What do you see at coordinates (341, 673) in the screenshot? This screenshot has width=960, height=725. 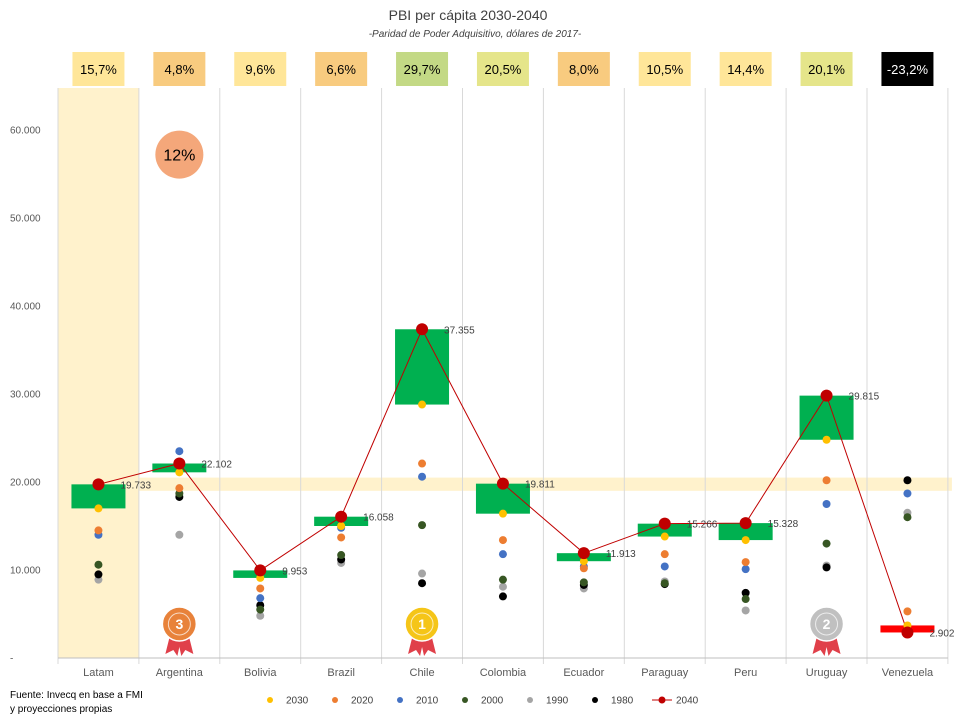 I see `x-tick-label-brazil: Brazil` at bounding box center [341, 673].